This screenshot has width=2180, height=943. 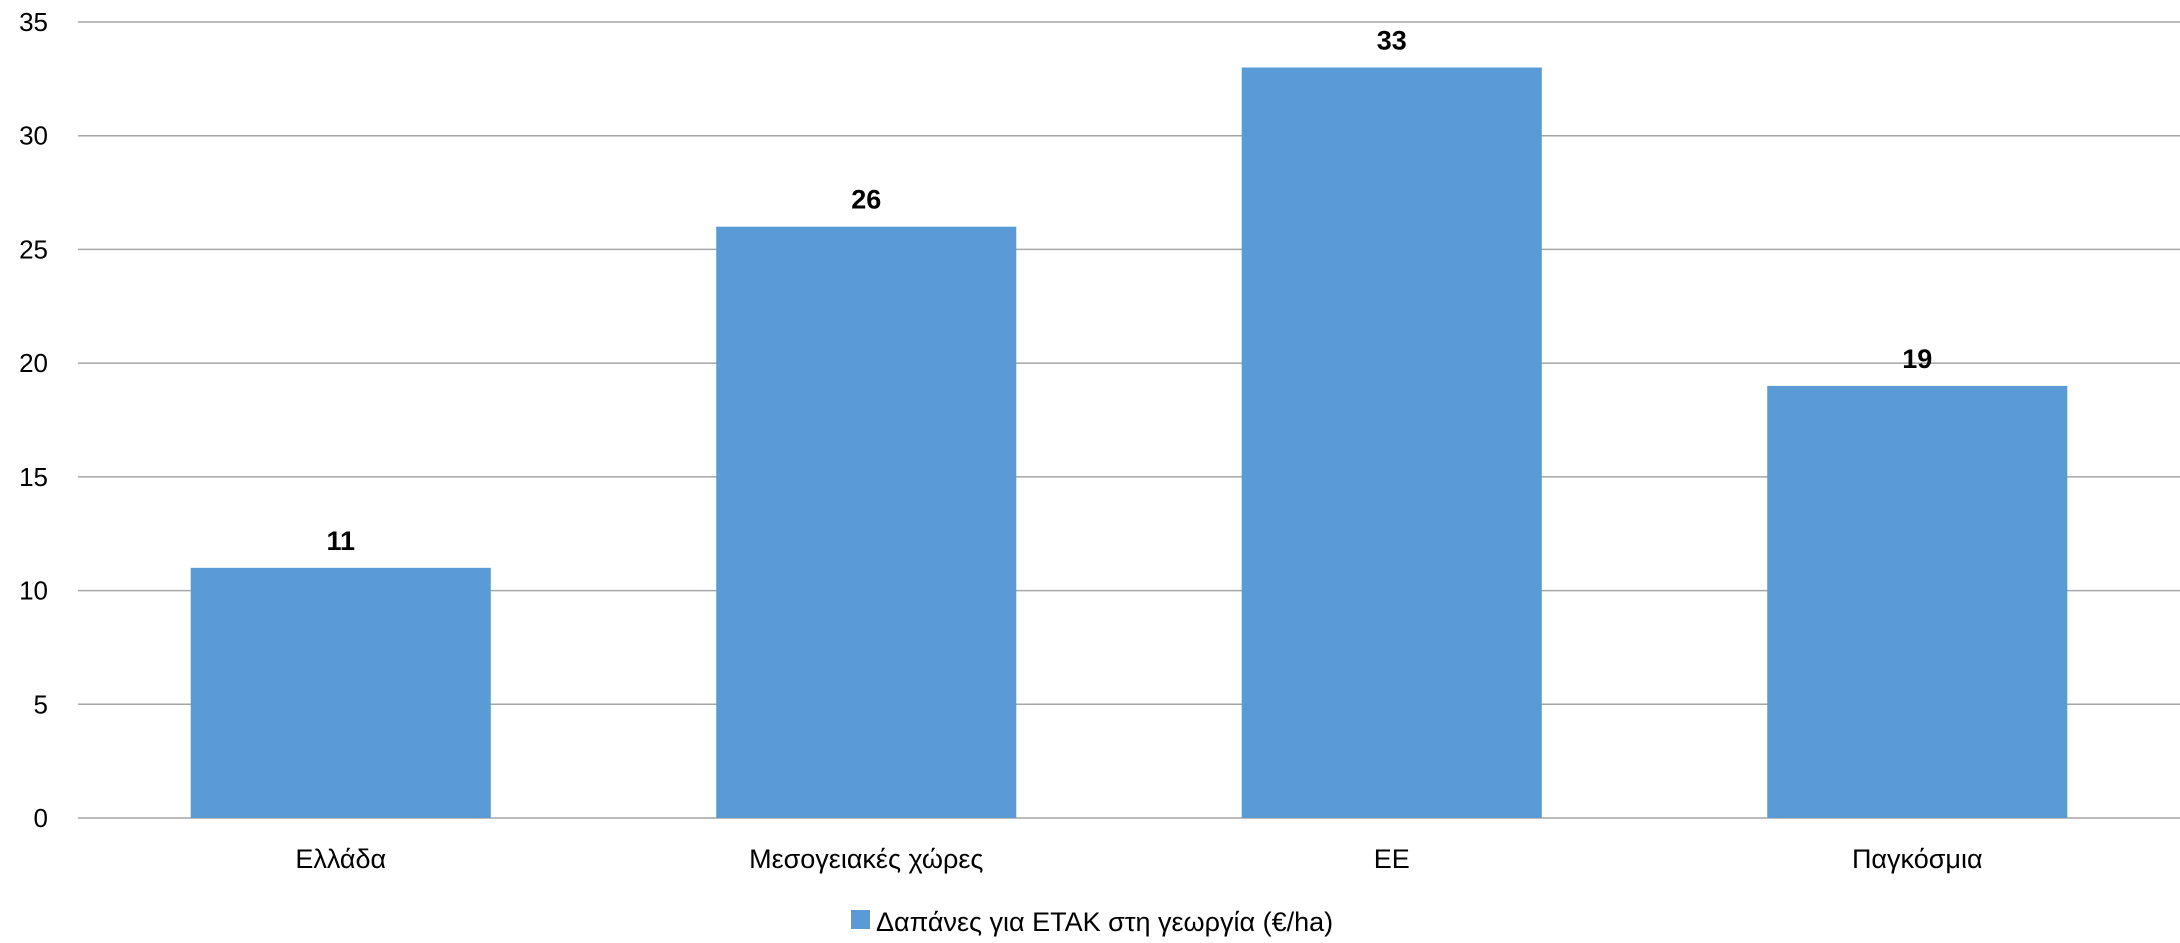 I want to click on legend: Δαπάνες για ΕΤΑΚ στη γεωργία (€/ha), so click(x=1092, y=922).